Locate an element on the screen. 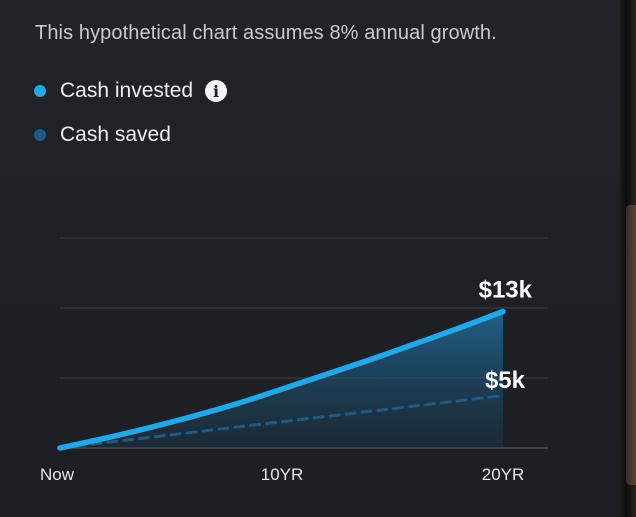  legend-saved-label: Cash saved is located at coordinates (115, 134).